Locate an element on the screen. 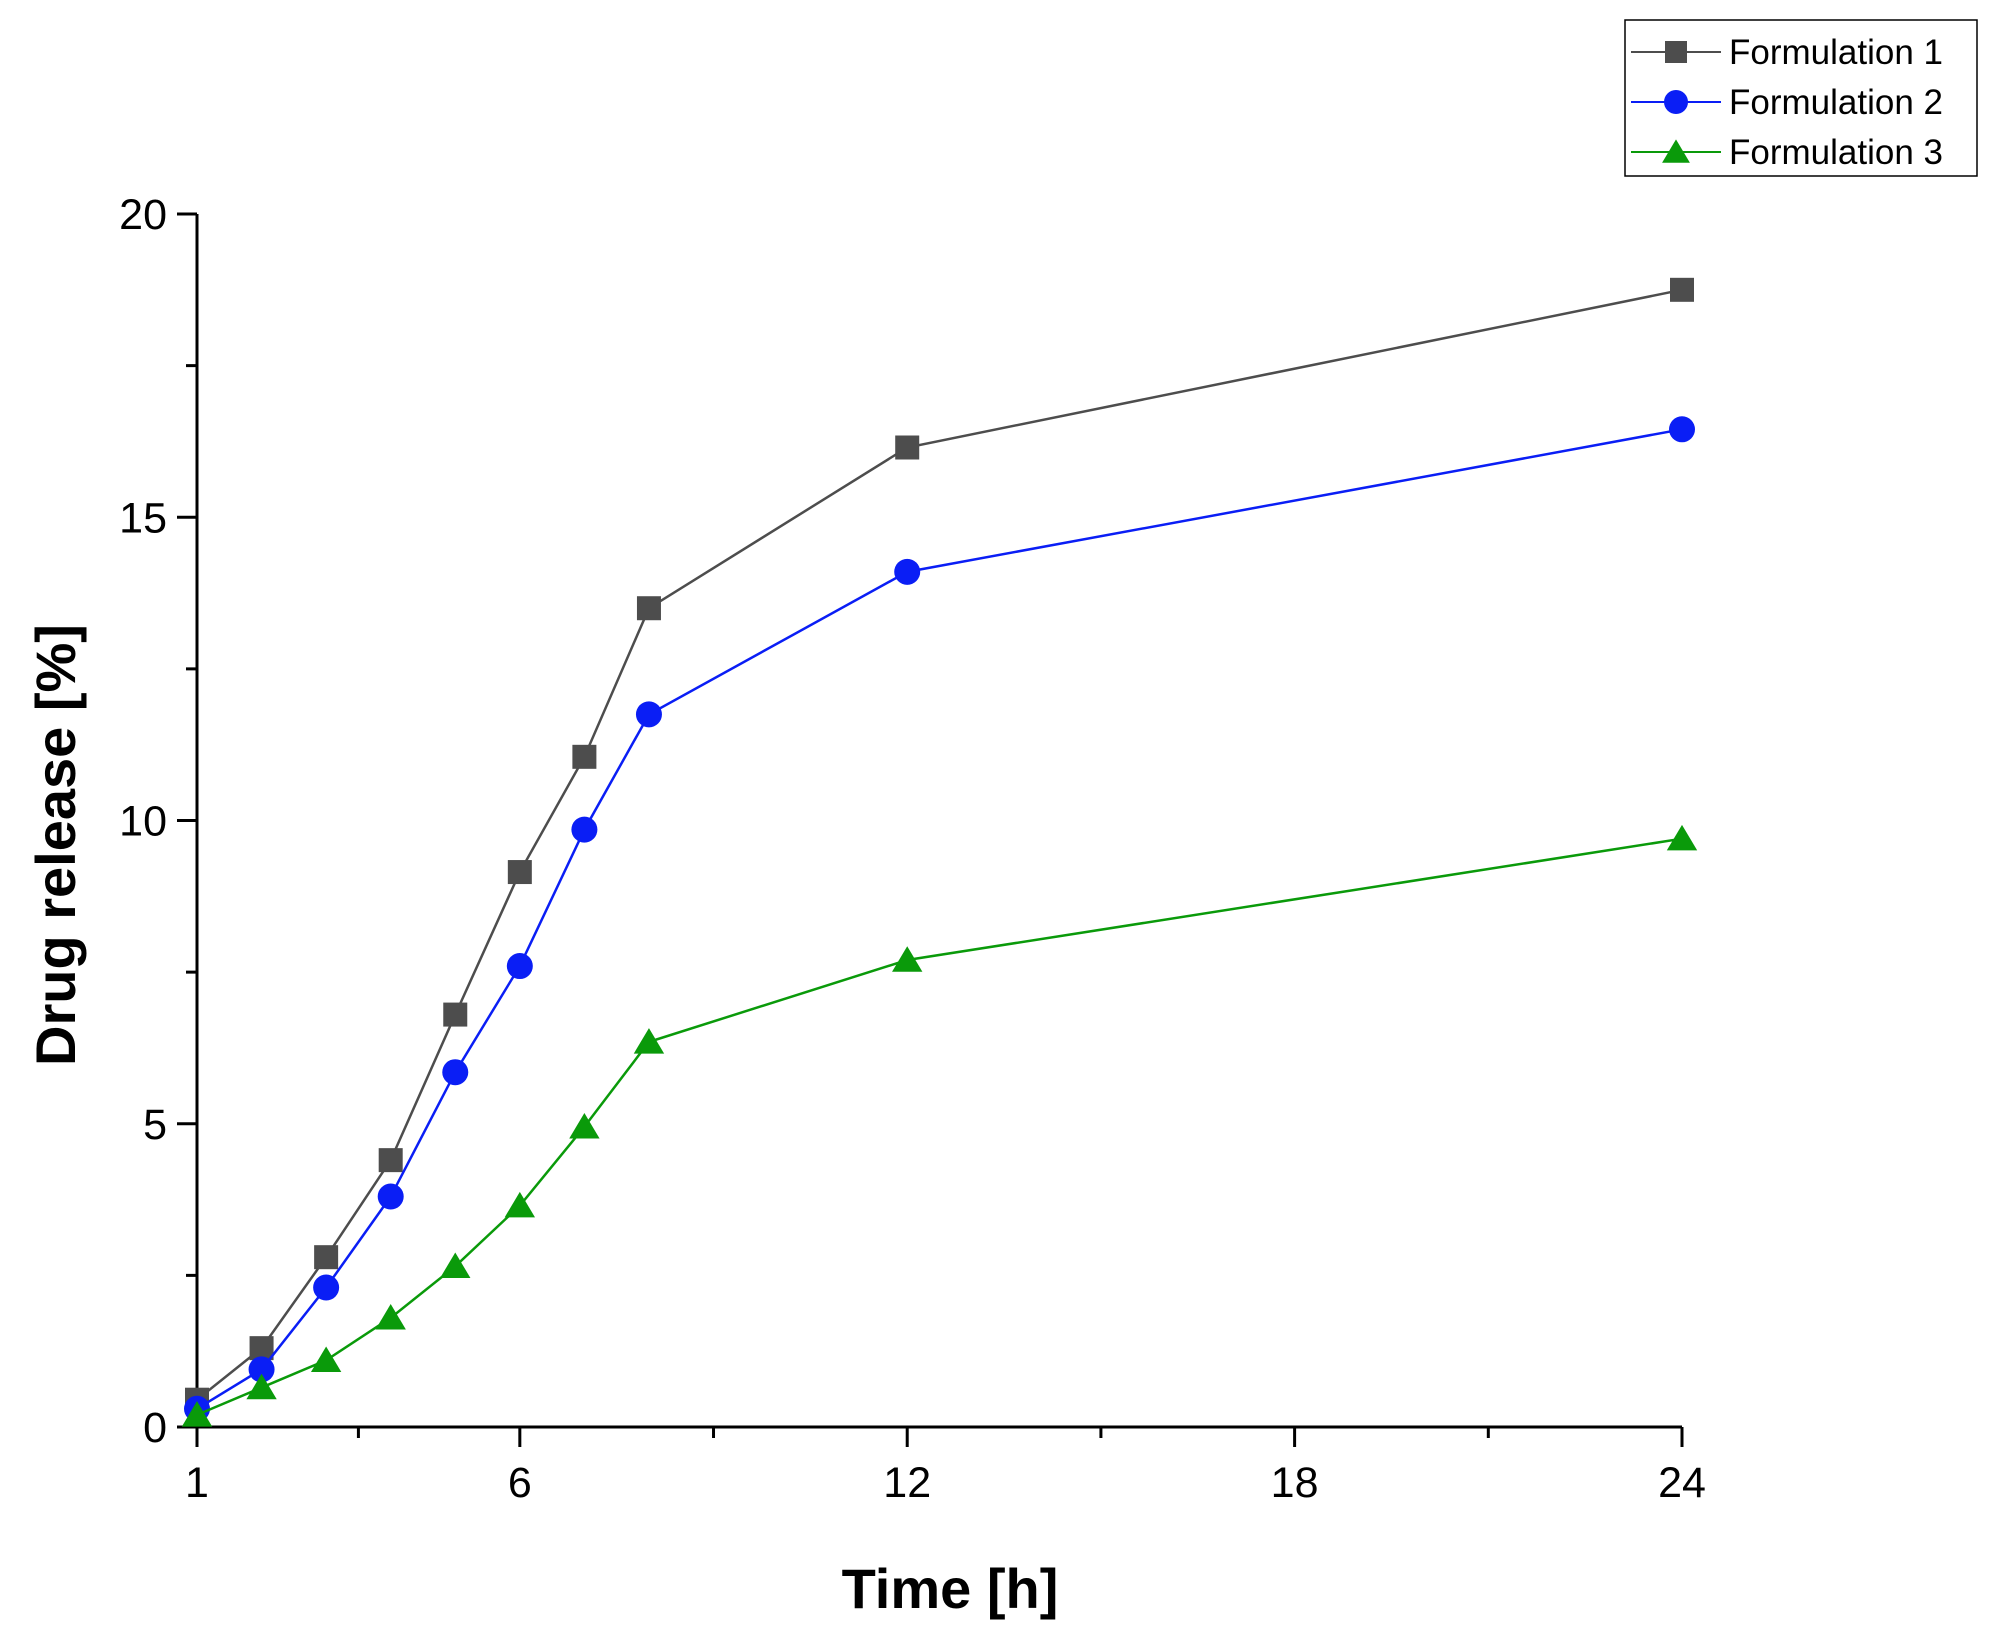 The image size is (1992, 1637). legend-item-3: Formulation 3 is located at coordinates (1787, 152).